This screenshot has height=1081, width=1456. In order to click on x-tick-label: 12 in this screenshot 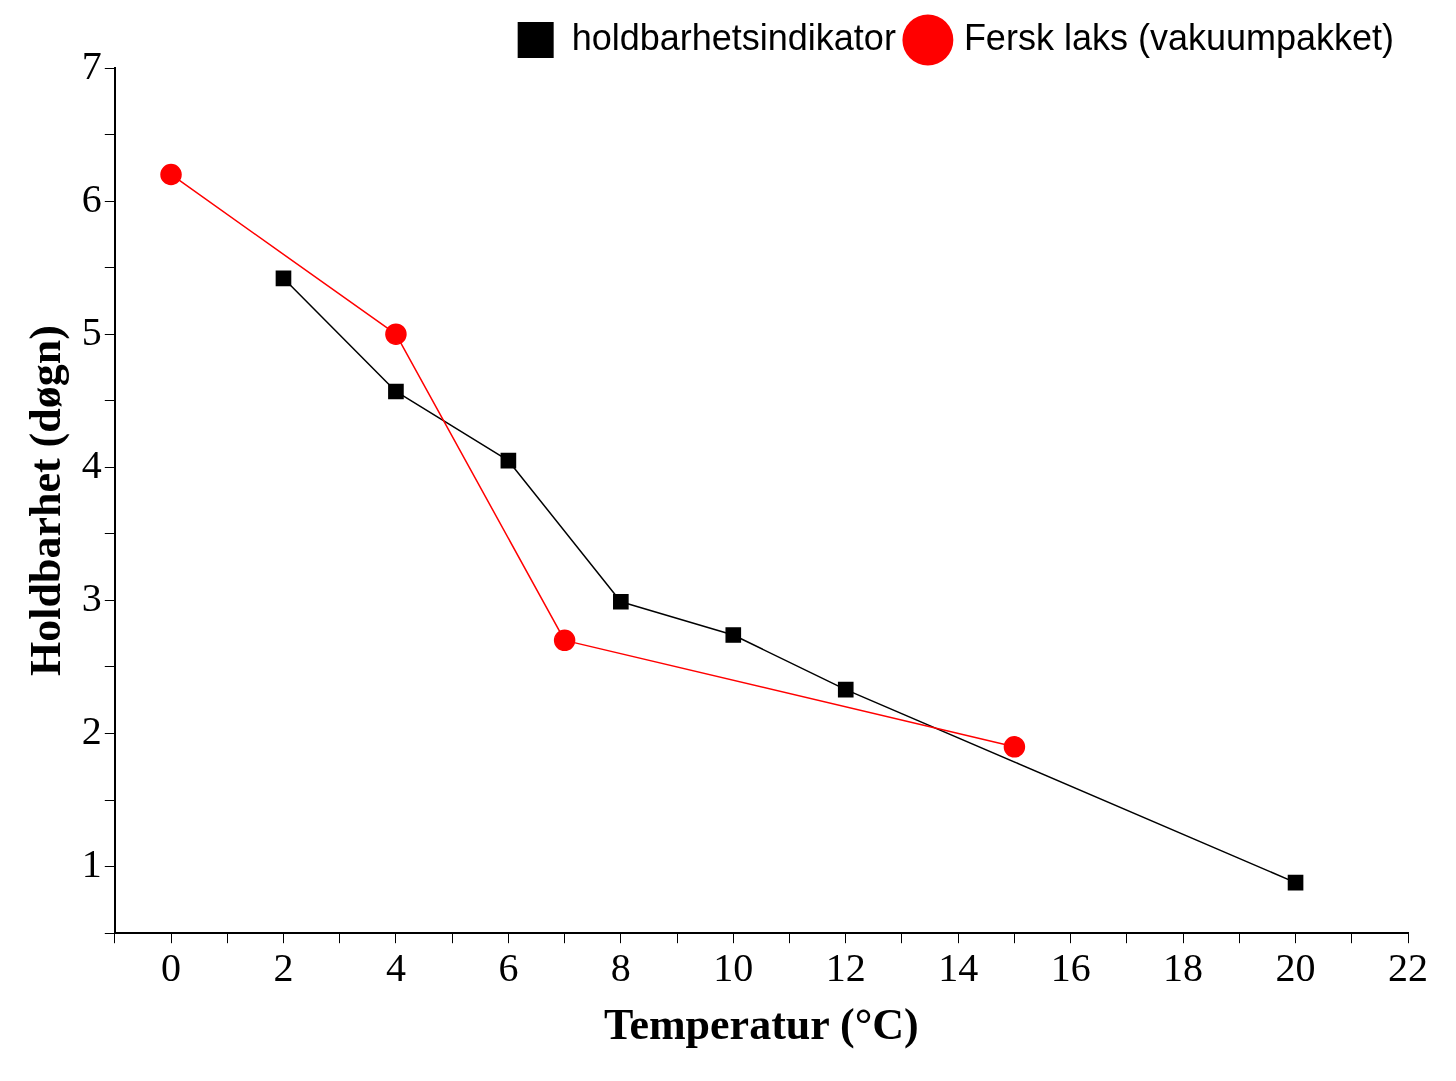, I will do `click(845, 967)`.